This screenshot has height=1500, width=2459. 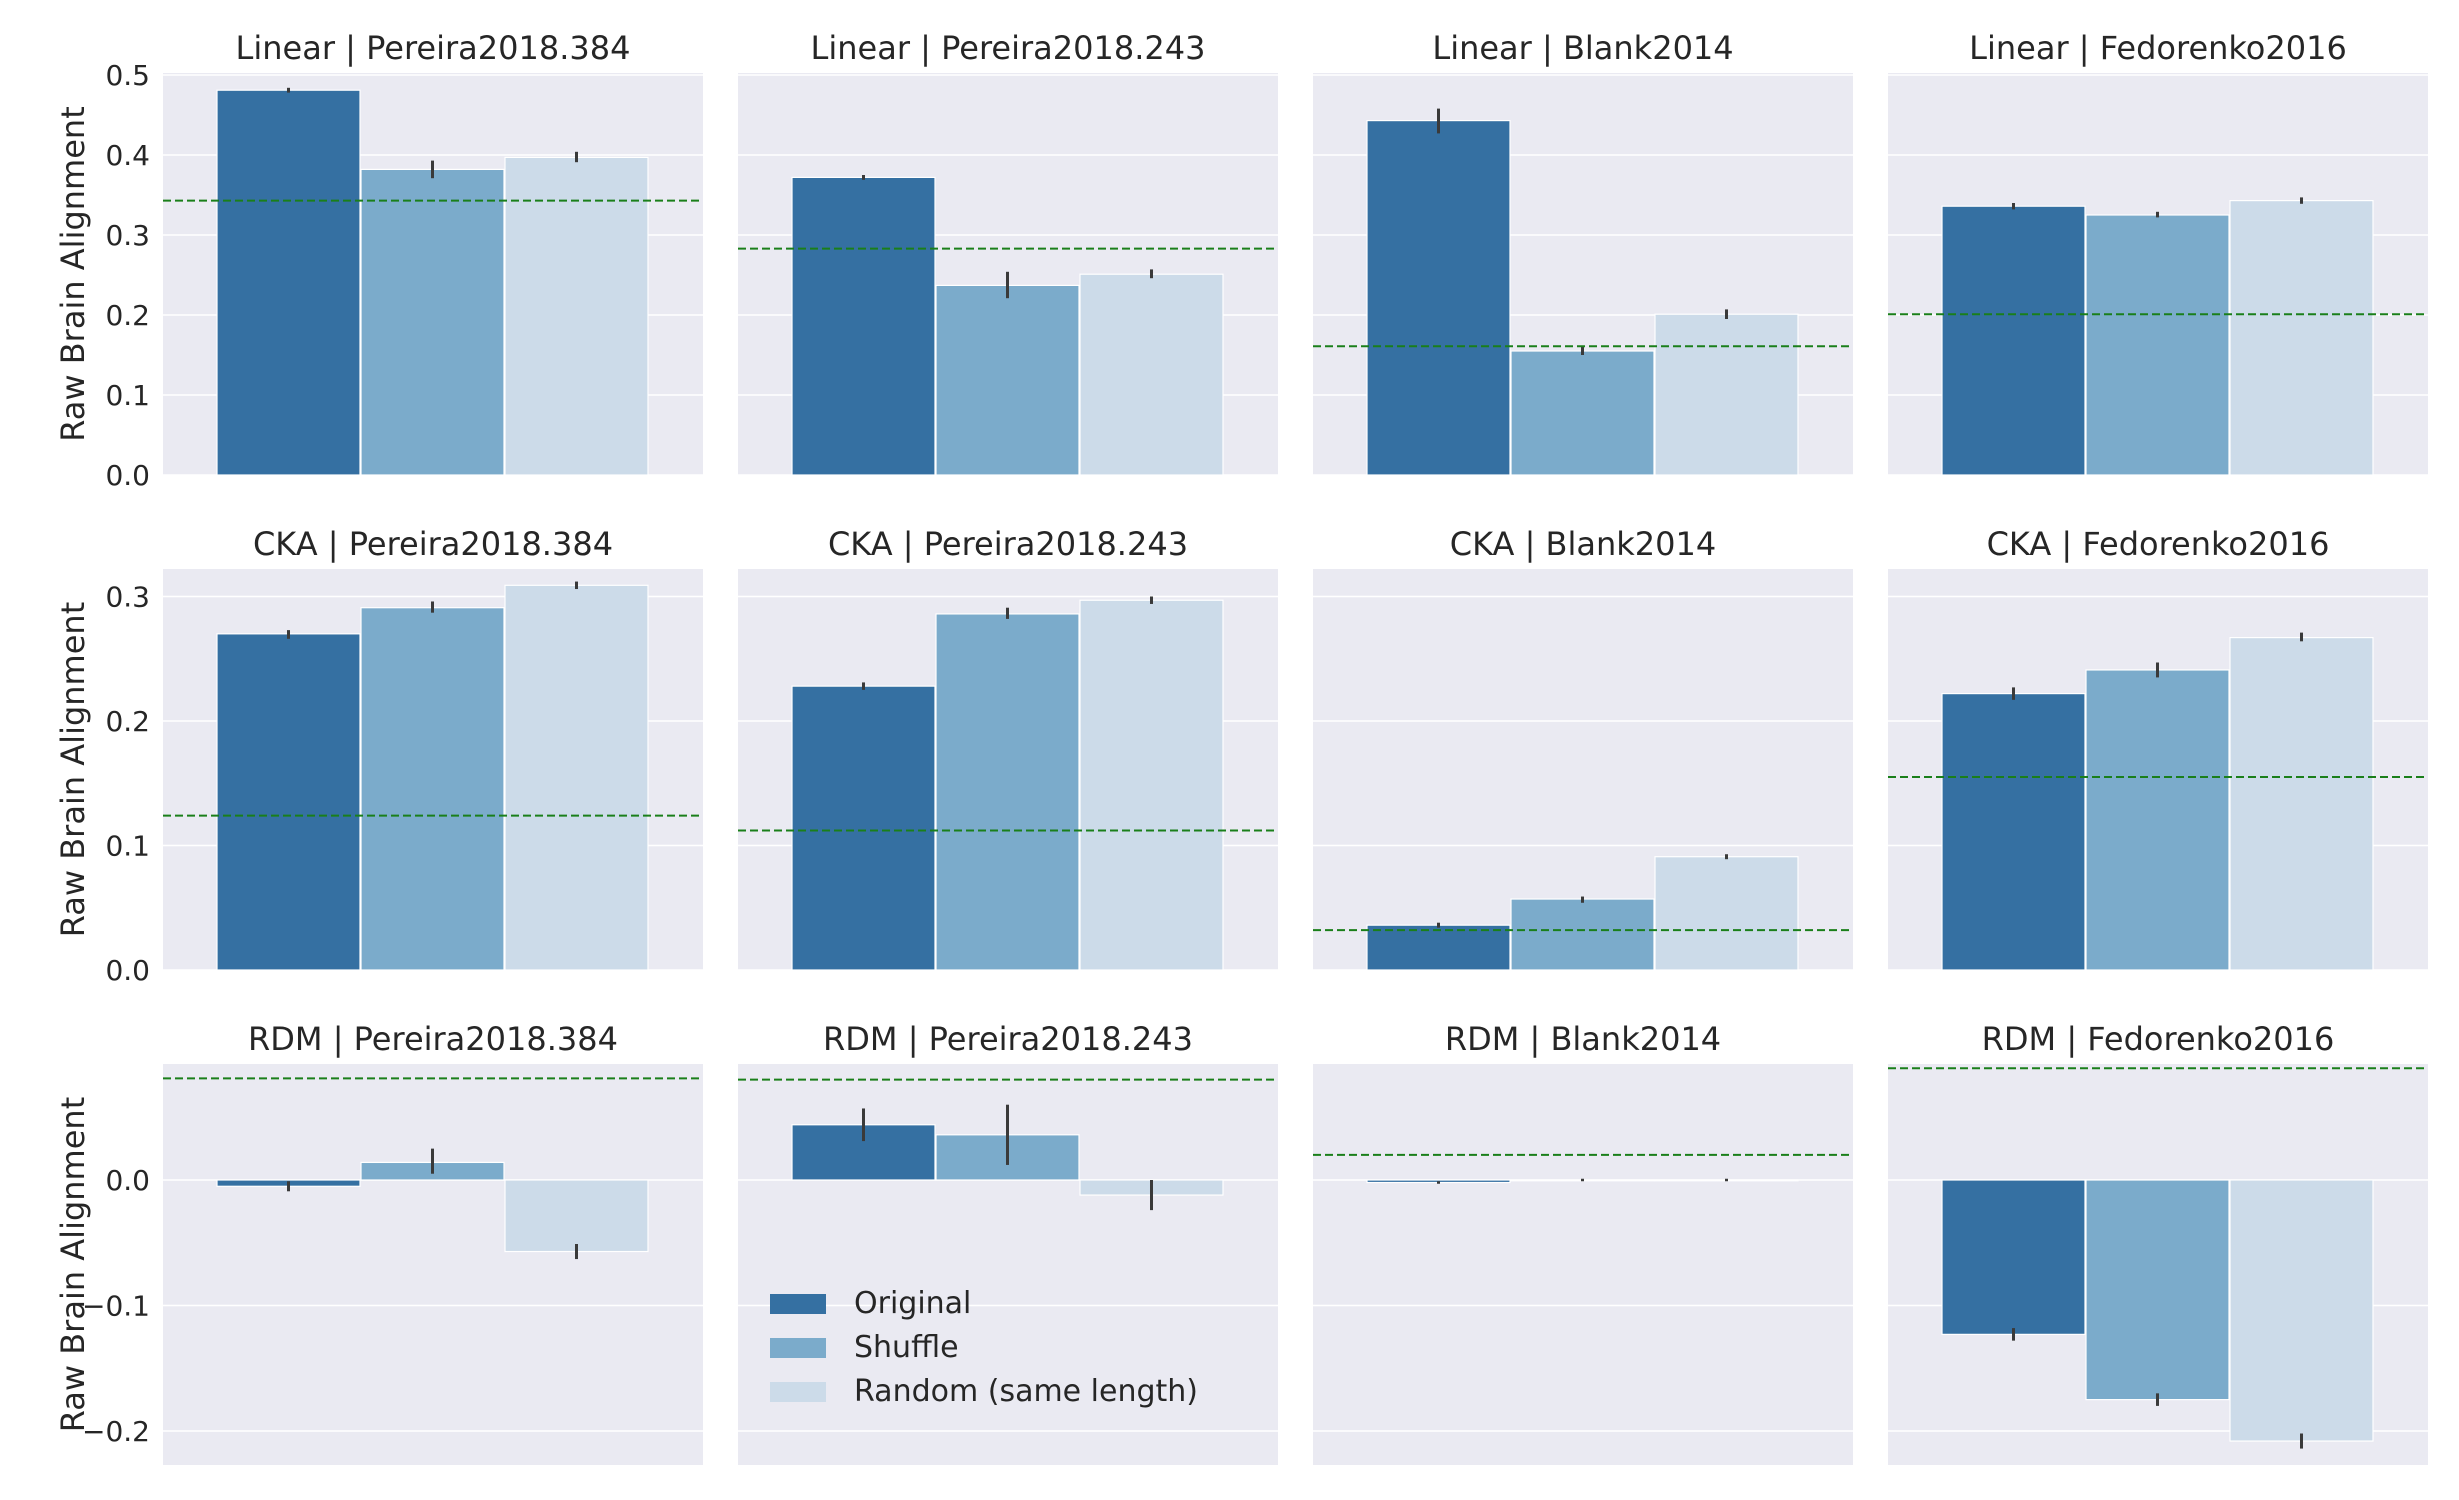 I want to click on y-tick-label: −0.1, so click(x=116, y=1306).